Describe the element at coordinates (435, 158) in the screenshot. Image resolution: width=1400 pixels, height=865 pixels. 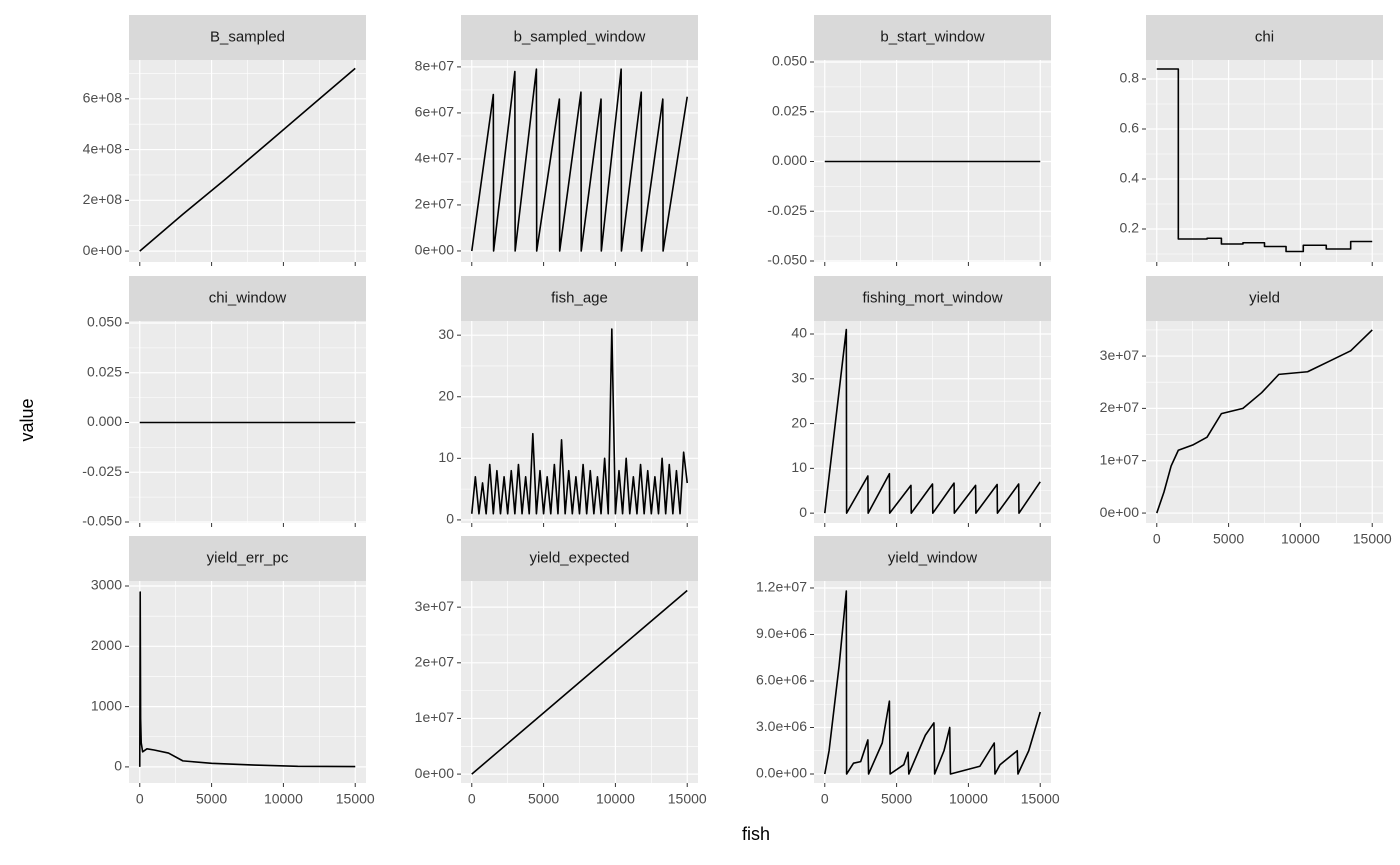
I see `y-tick-label: 4e+07` at that location.